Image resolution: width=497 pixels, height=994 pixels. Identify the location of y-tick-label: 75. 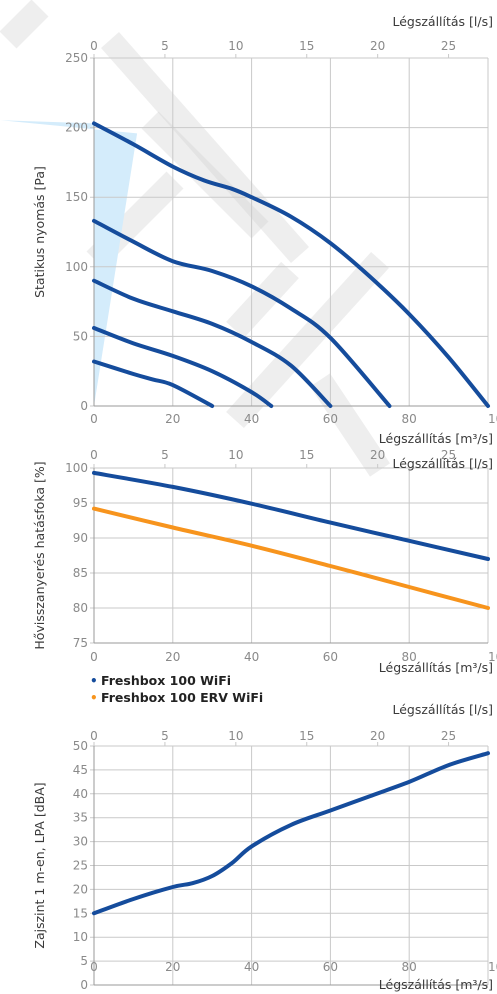
(80, 643).